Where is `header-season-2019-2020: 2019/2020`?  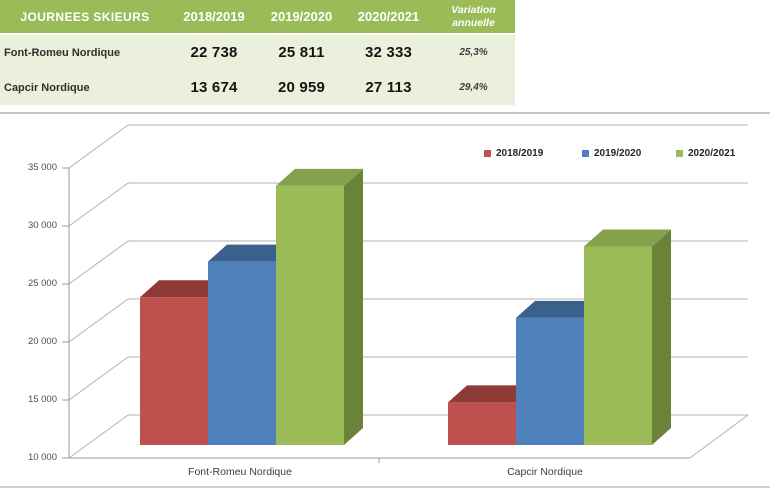 header-season-2019-2020: 2019/2020 is located at coordinates (301, 16).